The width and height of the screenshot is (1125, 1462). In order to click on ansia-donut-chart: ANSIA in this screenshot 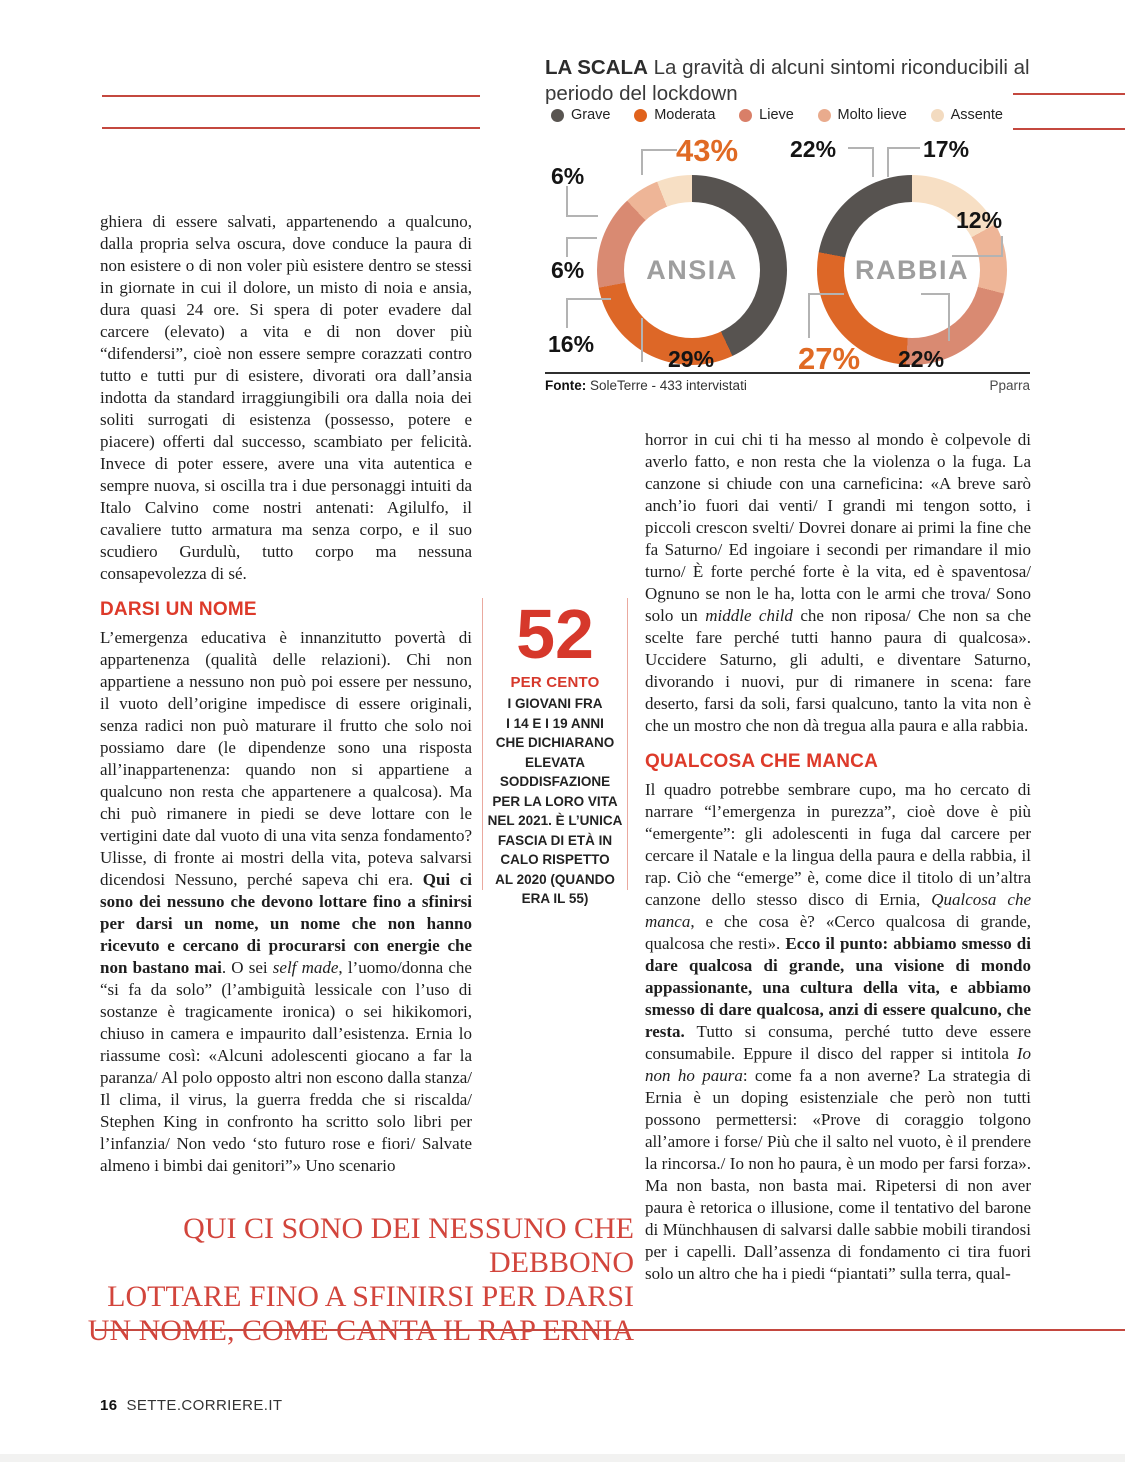, I will do `click(692, 270)`.